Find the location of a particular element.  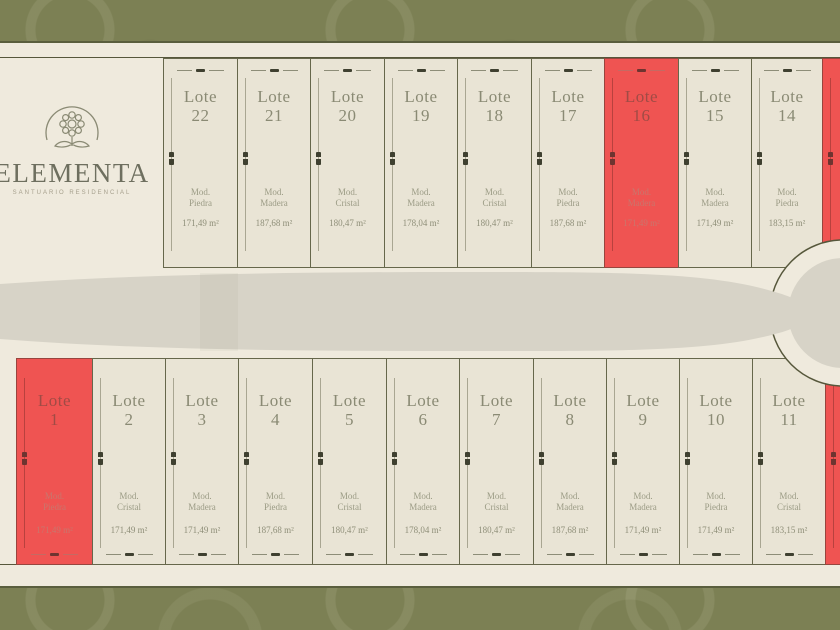

lot-number: 14 is located at coordinates (787, 115).